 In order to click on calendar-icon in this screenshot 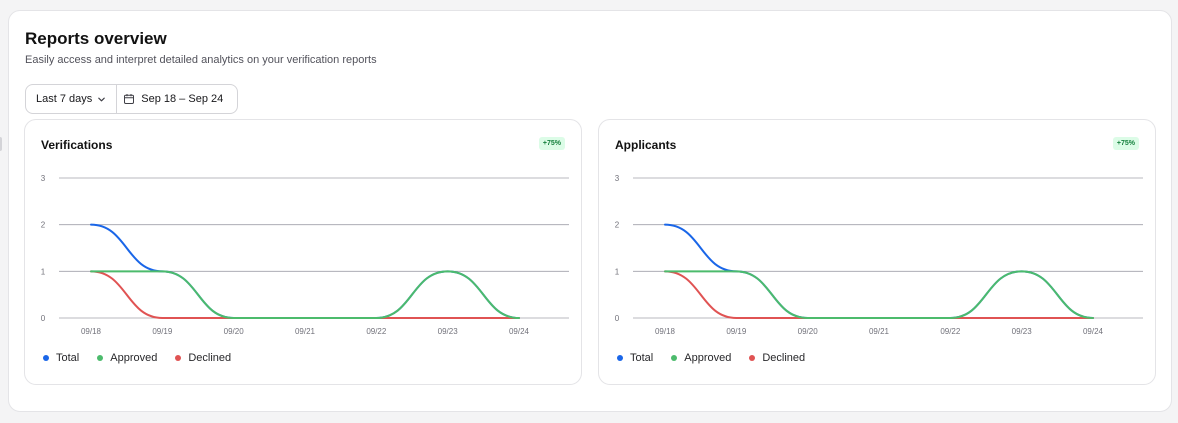, I will do `click(129, 99)`.